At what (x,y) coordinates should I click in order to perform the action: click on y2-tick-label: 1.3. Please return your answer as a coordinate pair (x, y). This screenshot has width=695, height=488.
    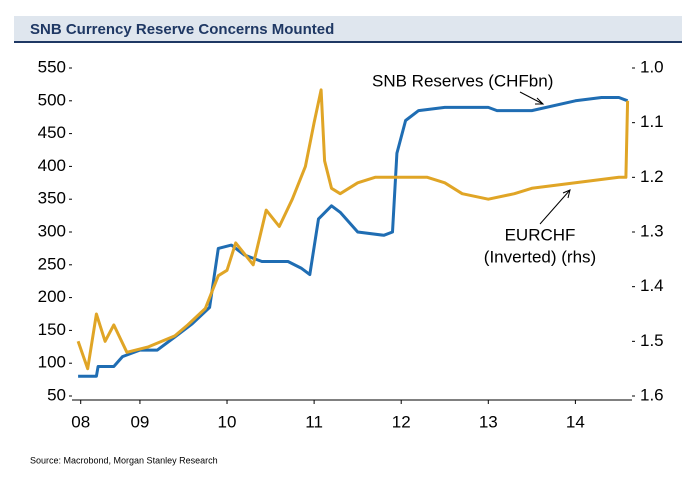
    Looking at the image, I should click on (652, 230).